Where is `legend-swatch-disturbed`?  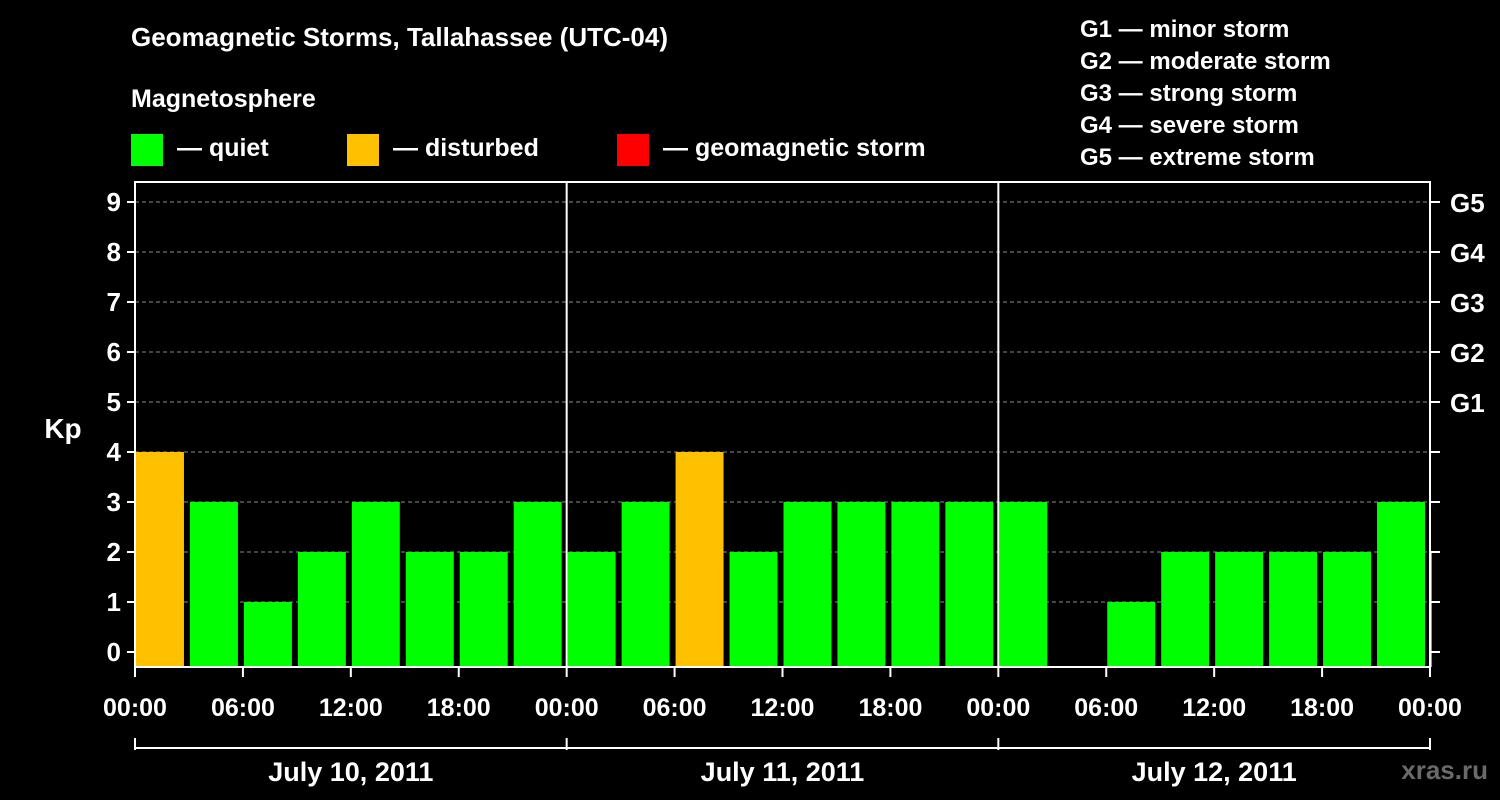 legend-swatch-disturbed is located at coordinates (363, 150).